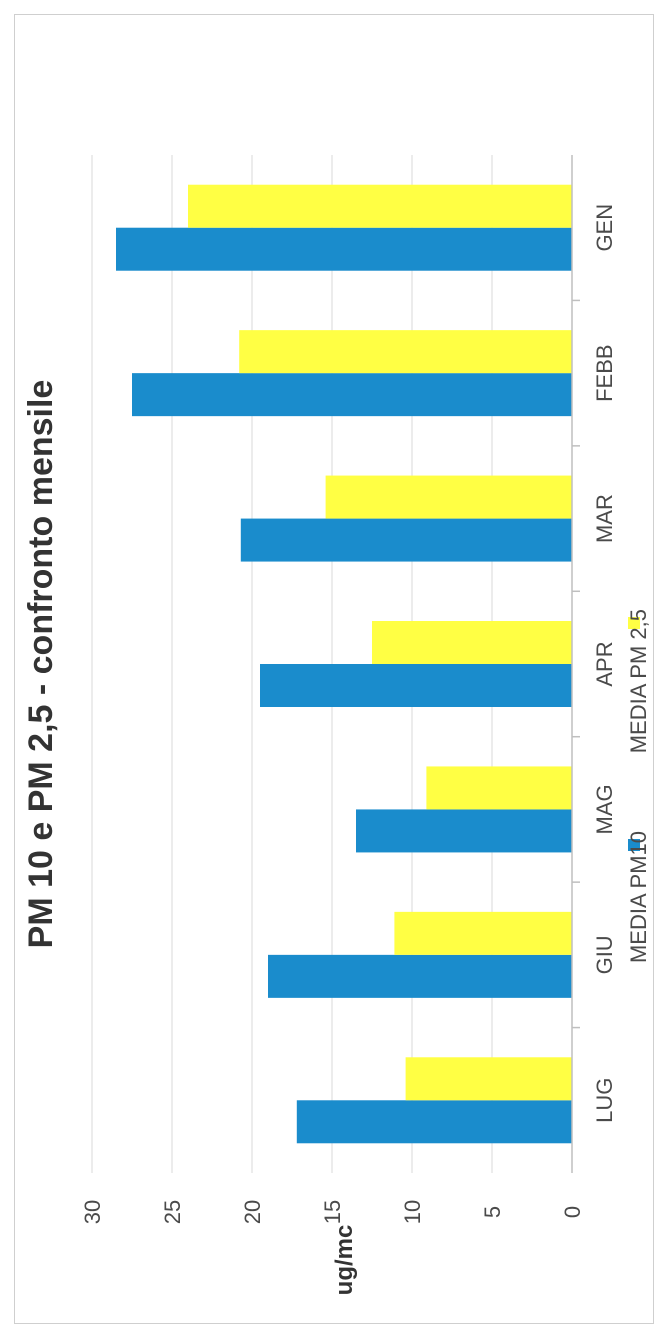 The height and width of the screenshot is (1340, 670). What do you see at coordinates (638, 681) in the screenshot?
I see `legend-label-2: MEDIA PM 2,5` at bounding box center [638, 681].